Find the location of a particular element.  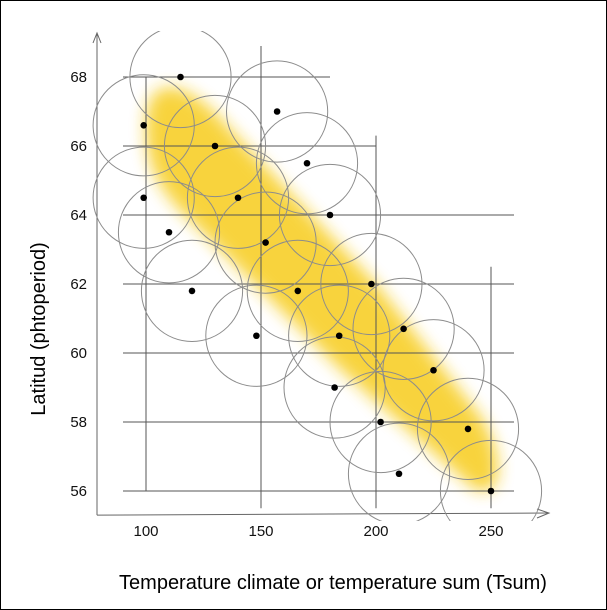

y-tick-label: 68 is located at coordinates (78, 77).